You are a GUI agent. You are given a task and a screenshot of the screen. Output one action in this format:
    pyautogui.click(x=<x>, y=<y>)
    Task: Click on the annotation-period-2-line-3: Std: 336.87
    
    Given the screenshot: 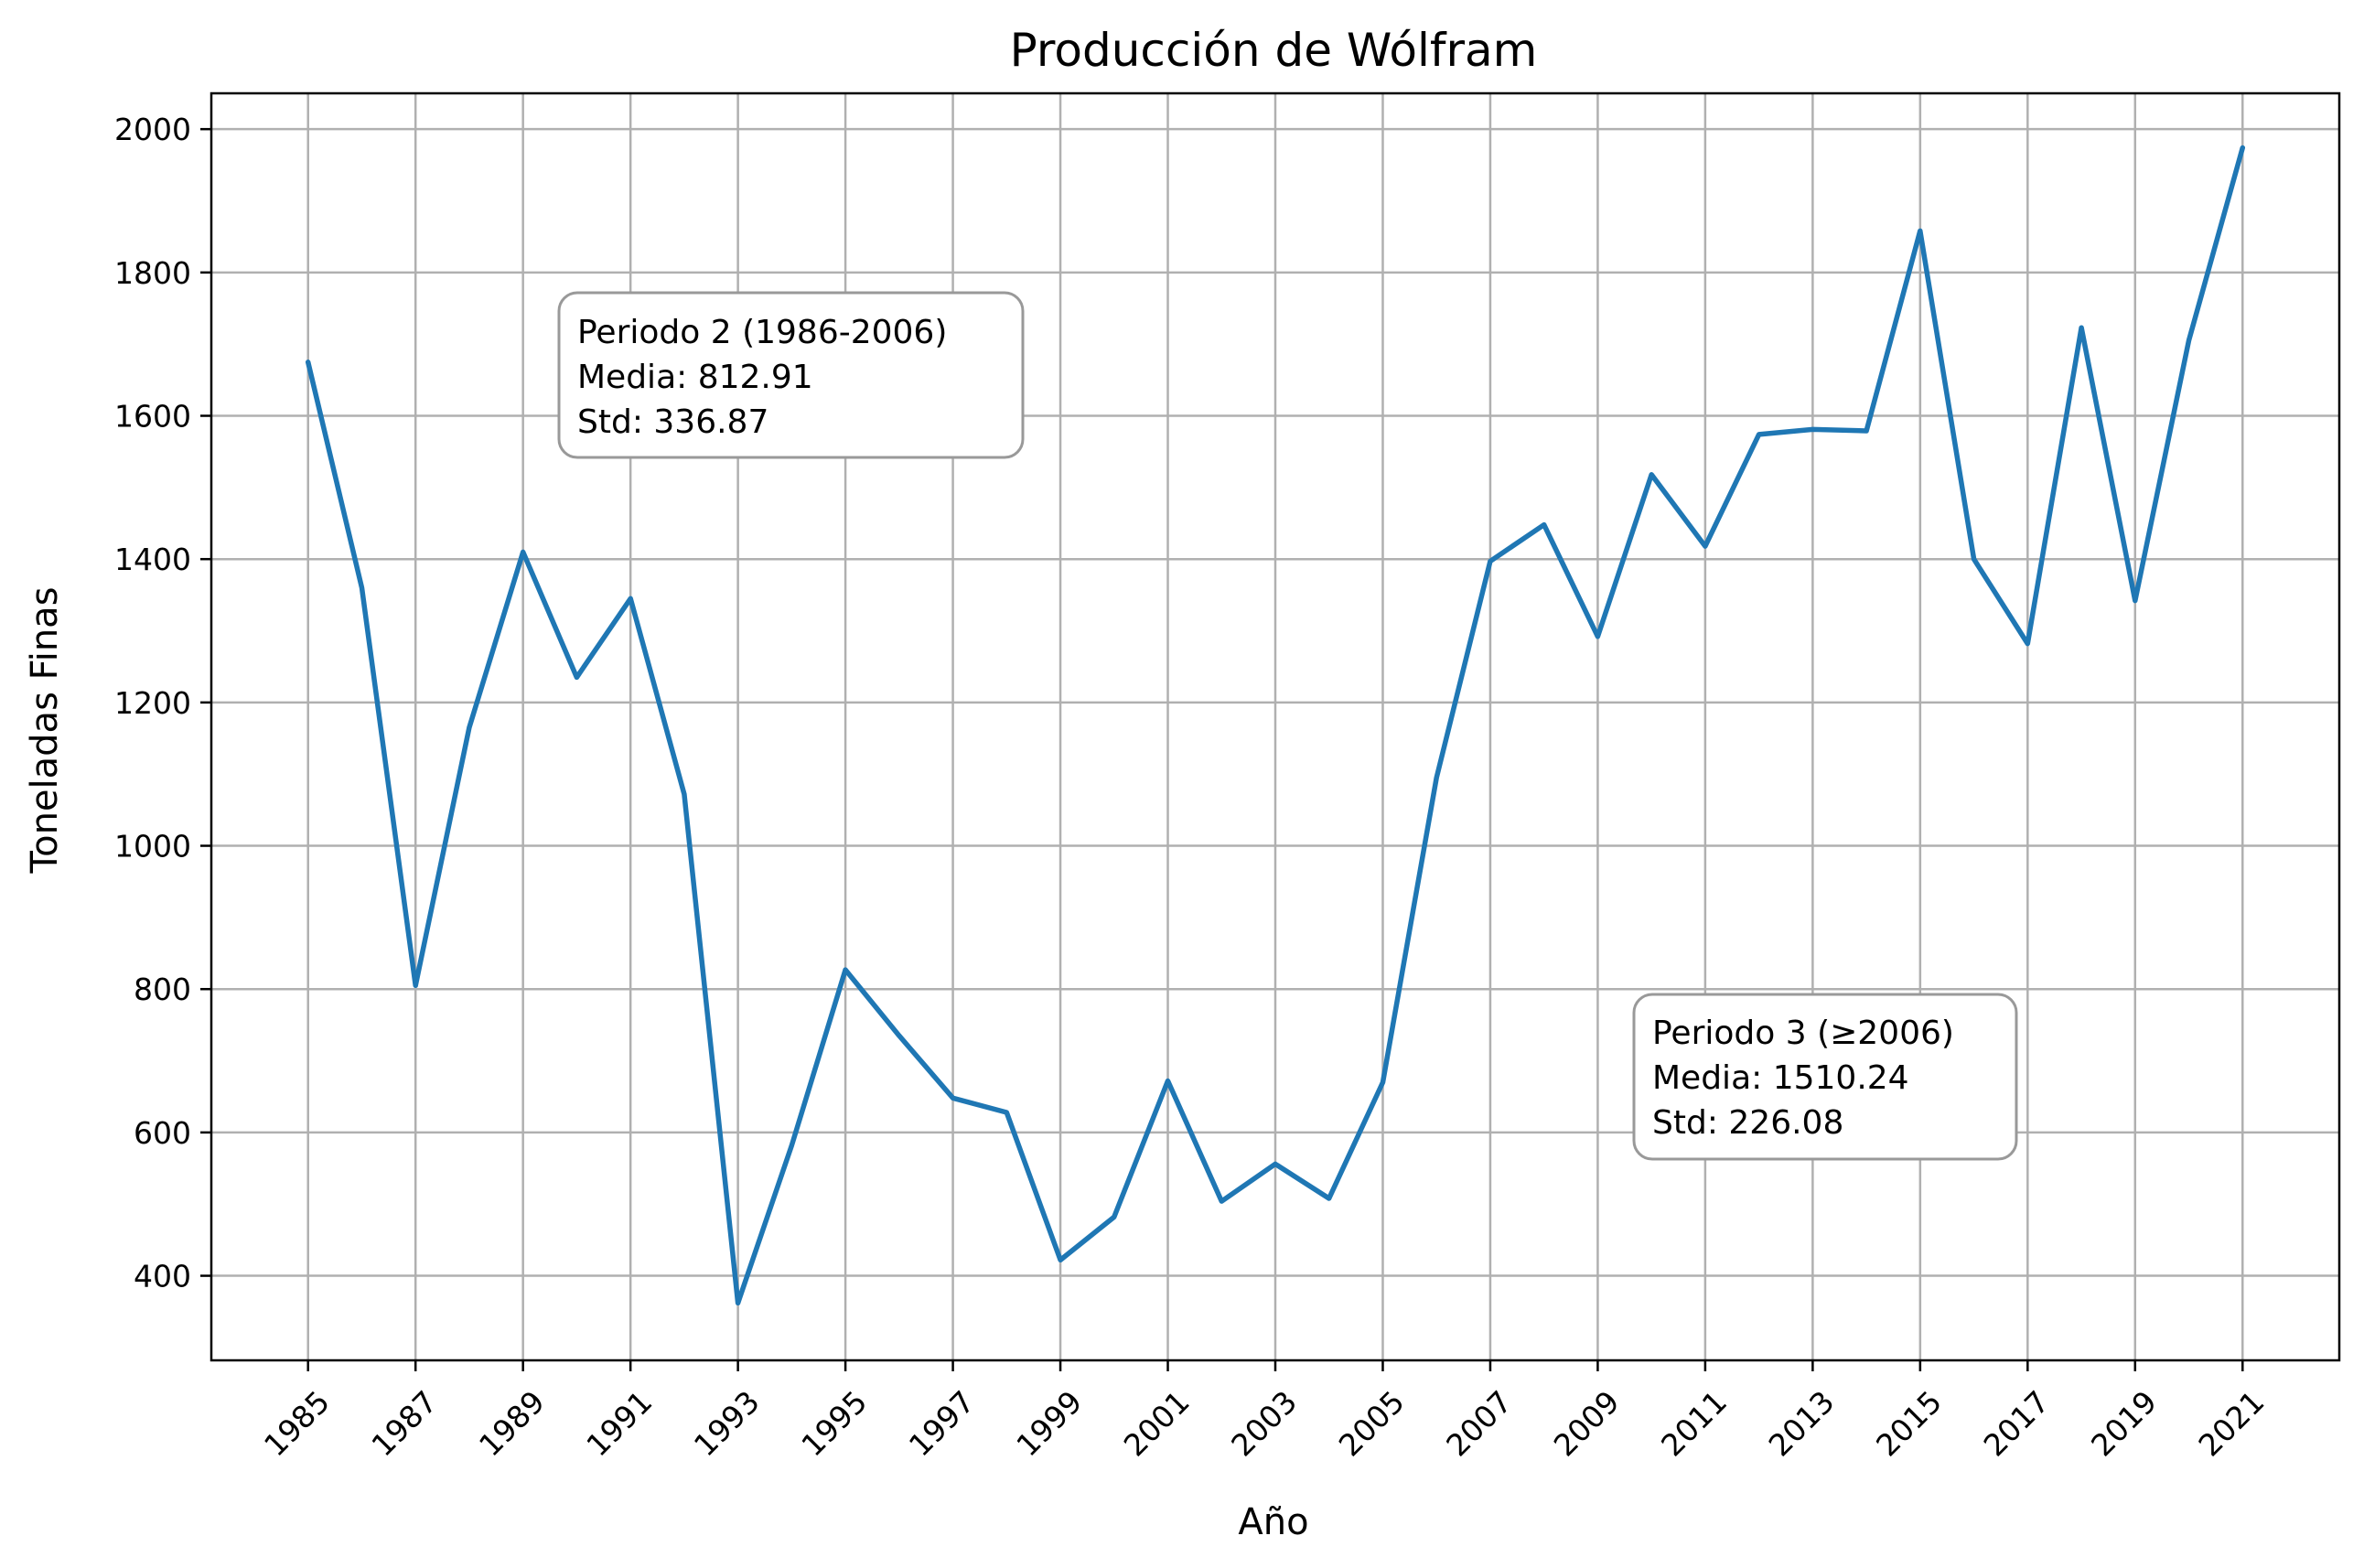 What is the action you would take?
    pyautogui.click(x=672, y=422)
    